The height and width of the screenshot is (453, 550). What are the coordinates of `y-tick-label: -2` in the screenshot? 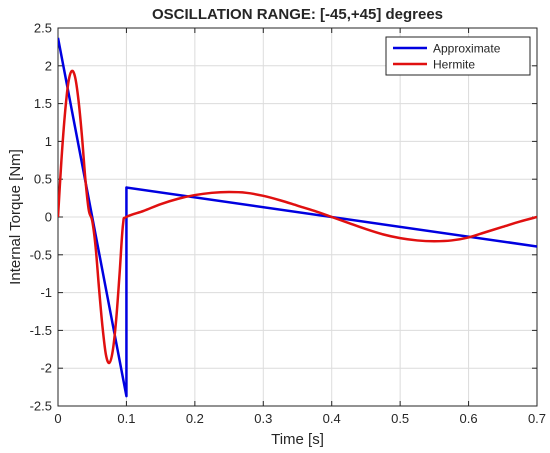 It's located at (46, 368).